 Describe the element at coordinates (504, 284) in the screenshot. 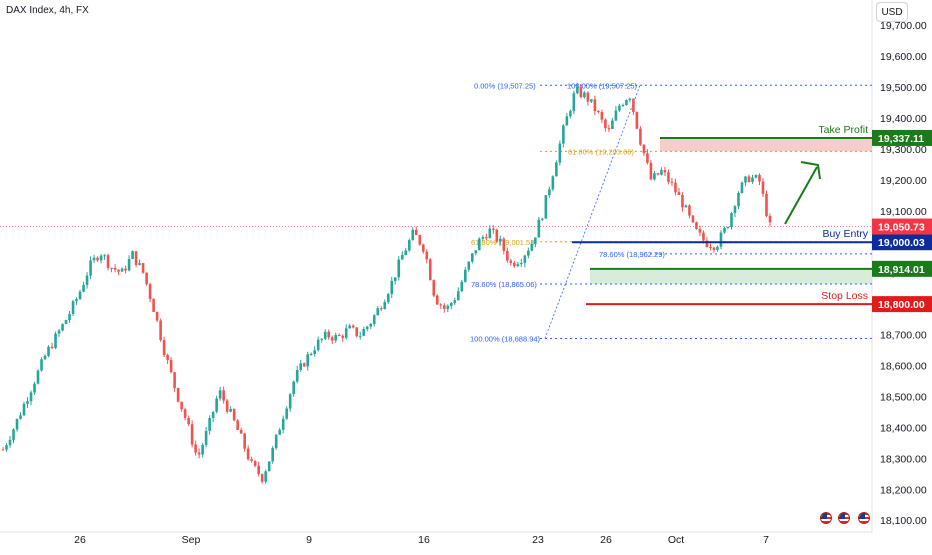

I see `fib-level-label: 78.60% (18,865.06)` at that location.